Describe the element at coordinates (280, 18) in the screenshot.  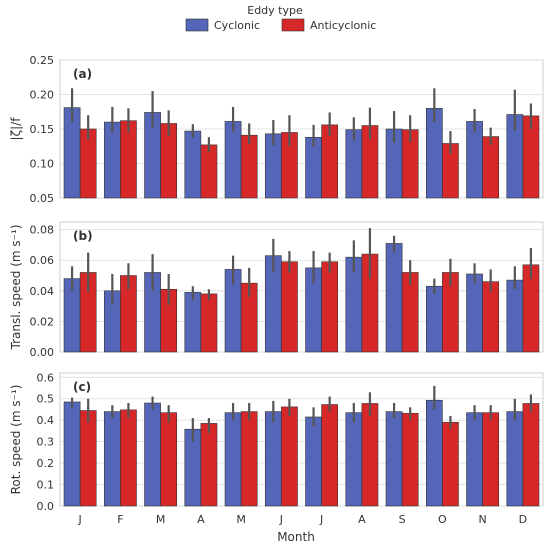
I see `legend: Eddy type Cyclonic Anticyclonic` at that location.